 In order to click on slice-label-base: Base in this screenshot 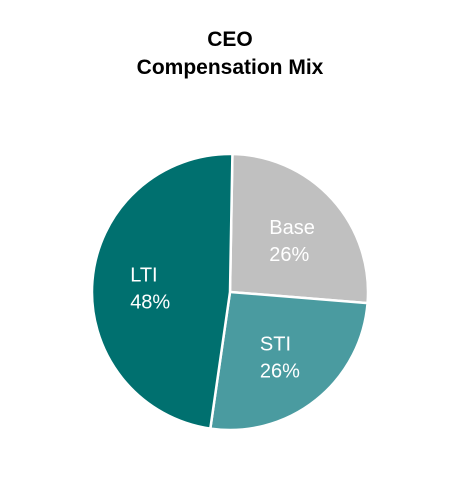, I will do `click(292, 228)`.